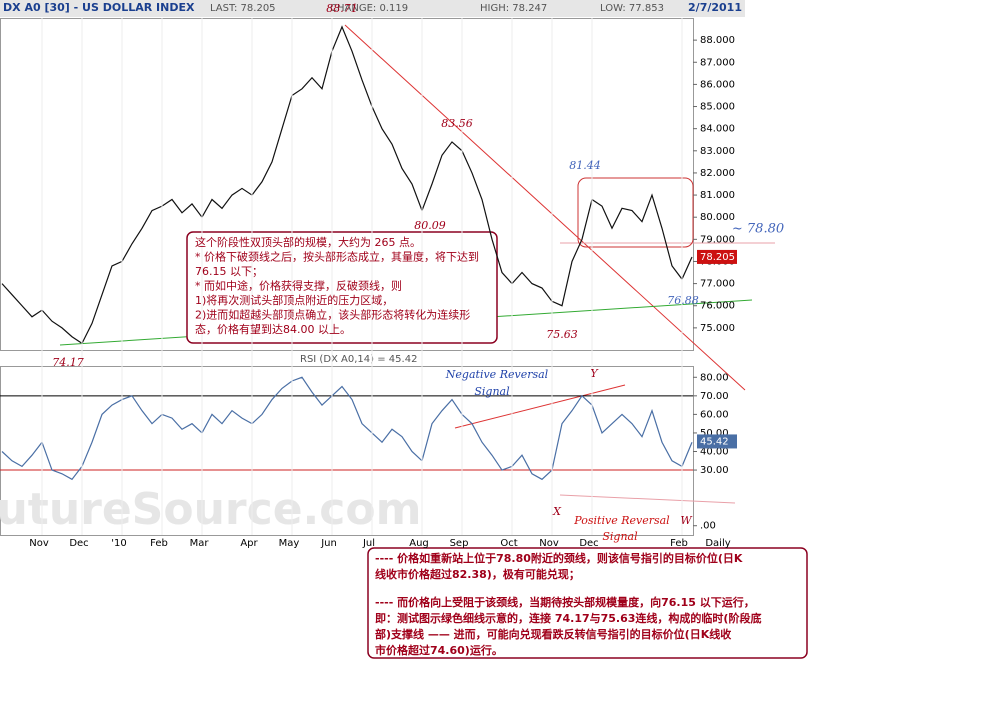 The height and width of the screenshot is (713, 987). I want to click on note-line: 76.15 以下；, so click(229, 271).